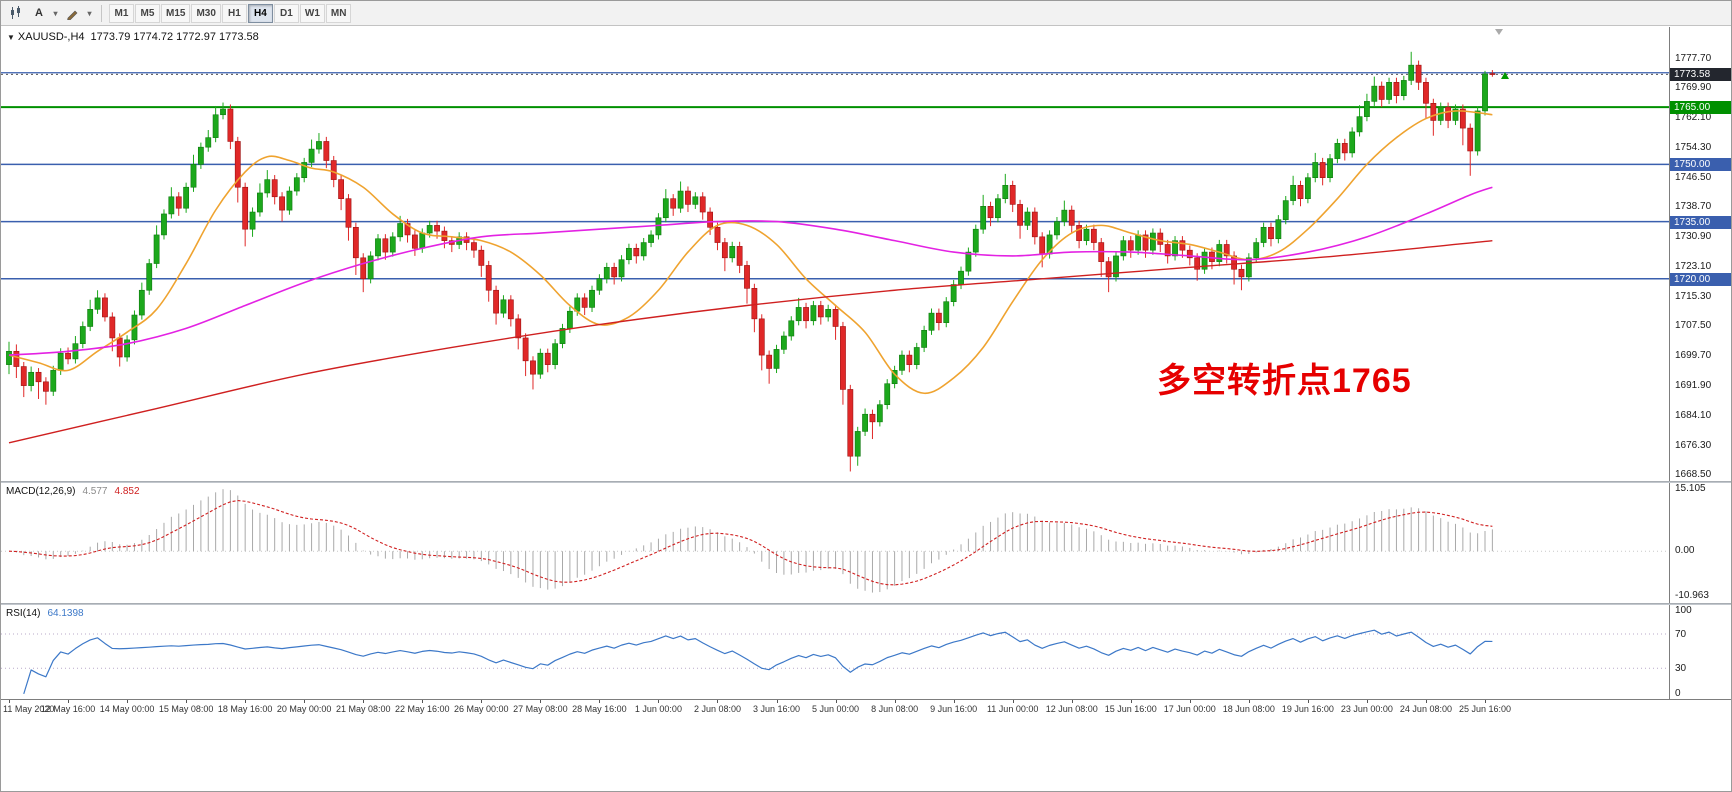  Describe the element at coordinates (866, 13) in the screenshot. I see `toolbar: A ▾ ▾ M1 M5 M15 M30 H1 H4 D1 W1 MN` at that location.